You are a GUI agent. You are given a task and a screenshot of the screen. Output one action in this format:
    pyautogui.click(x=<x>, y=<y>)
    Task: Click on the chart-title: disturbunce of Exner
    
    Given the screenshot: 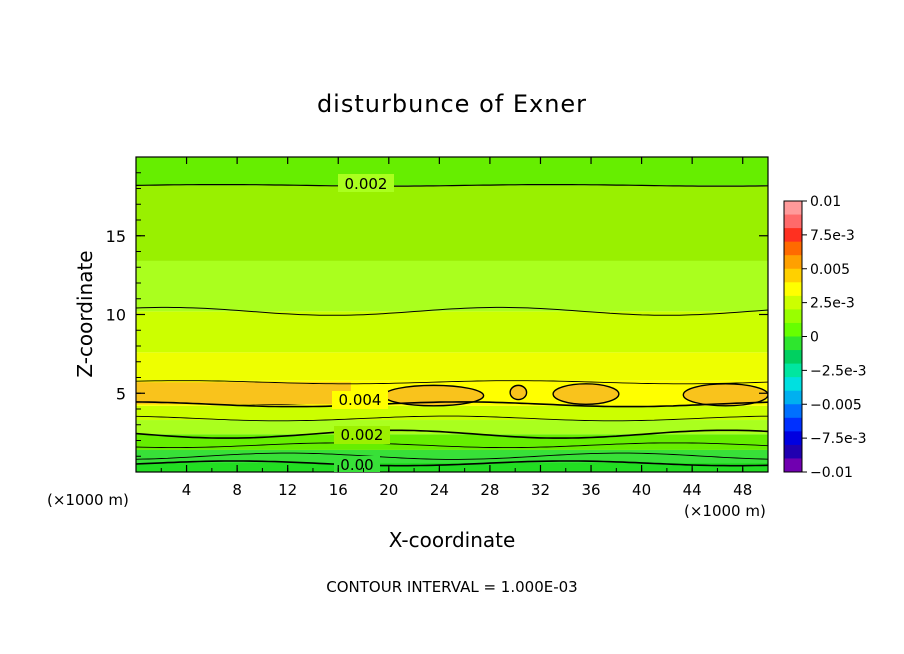 What is the action you would take?
    pyautogui.click(x=452, y=104)
    